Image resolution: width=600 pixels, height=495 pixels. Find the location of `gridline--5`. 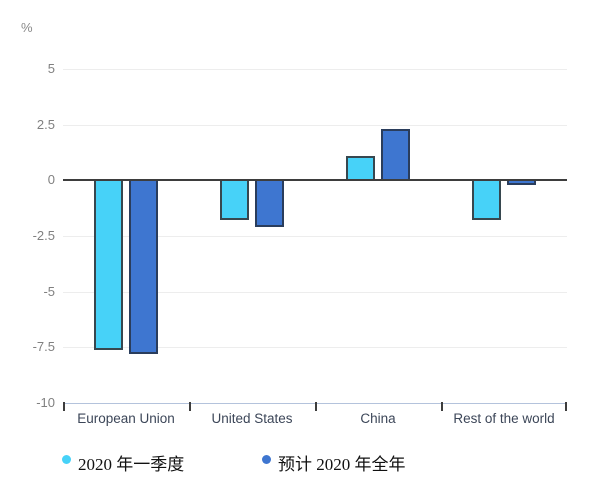

gridline--5 is located at coordinates (315, 292).